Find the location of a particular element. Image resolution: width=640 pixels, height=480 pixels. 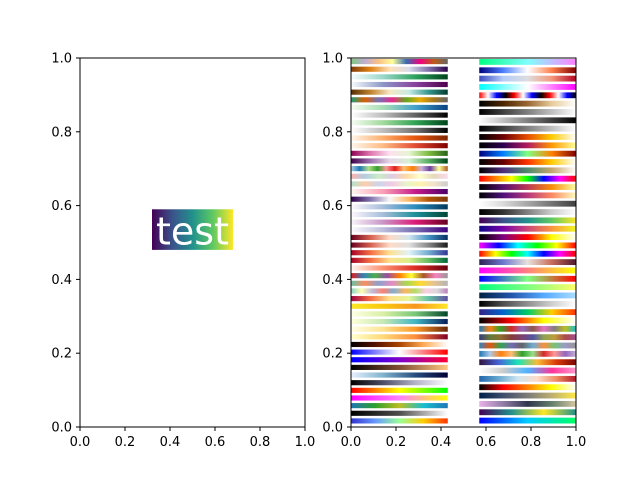

left-x-tick-label: 0.0 is located at coordinates (80, 442).